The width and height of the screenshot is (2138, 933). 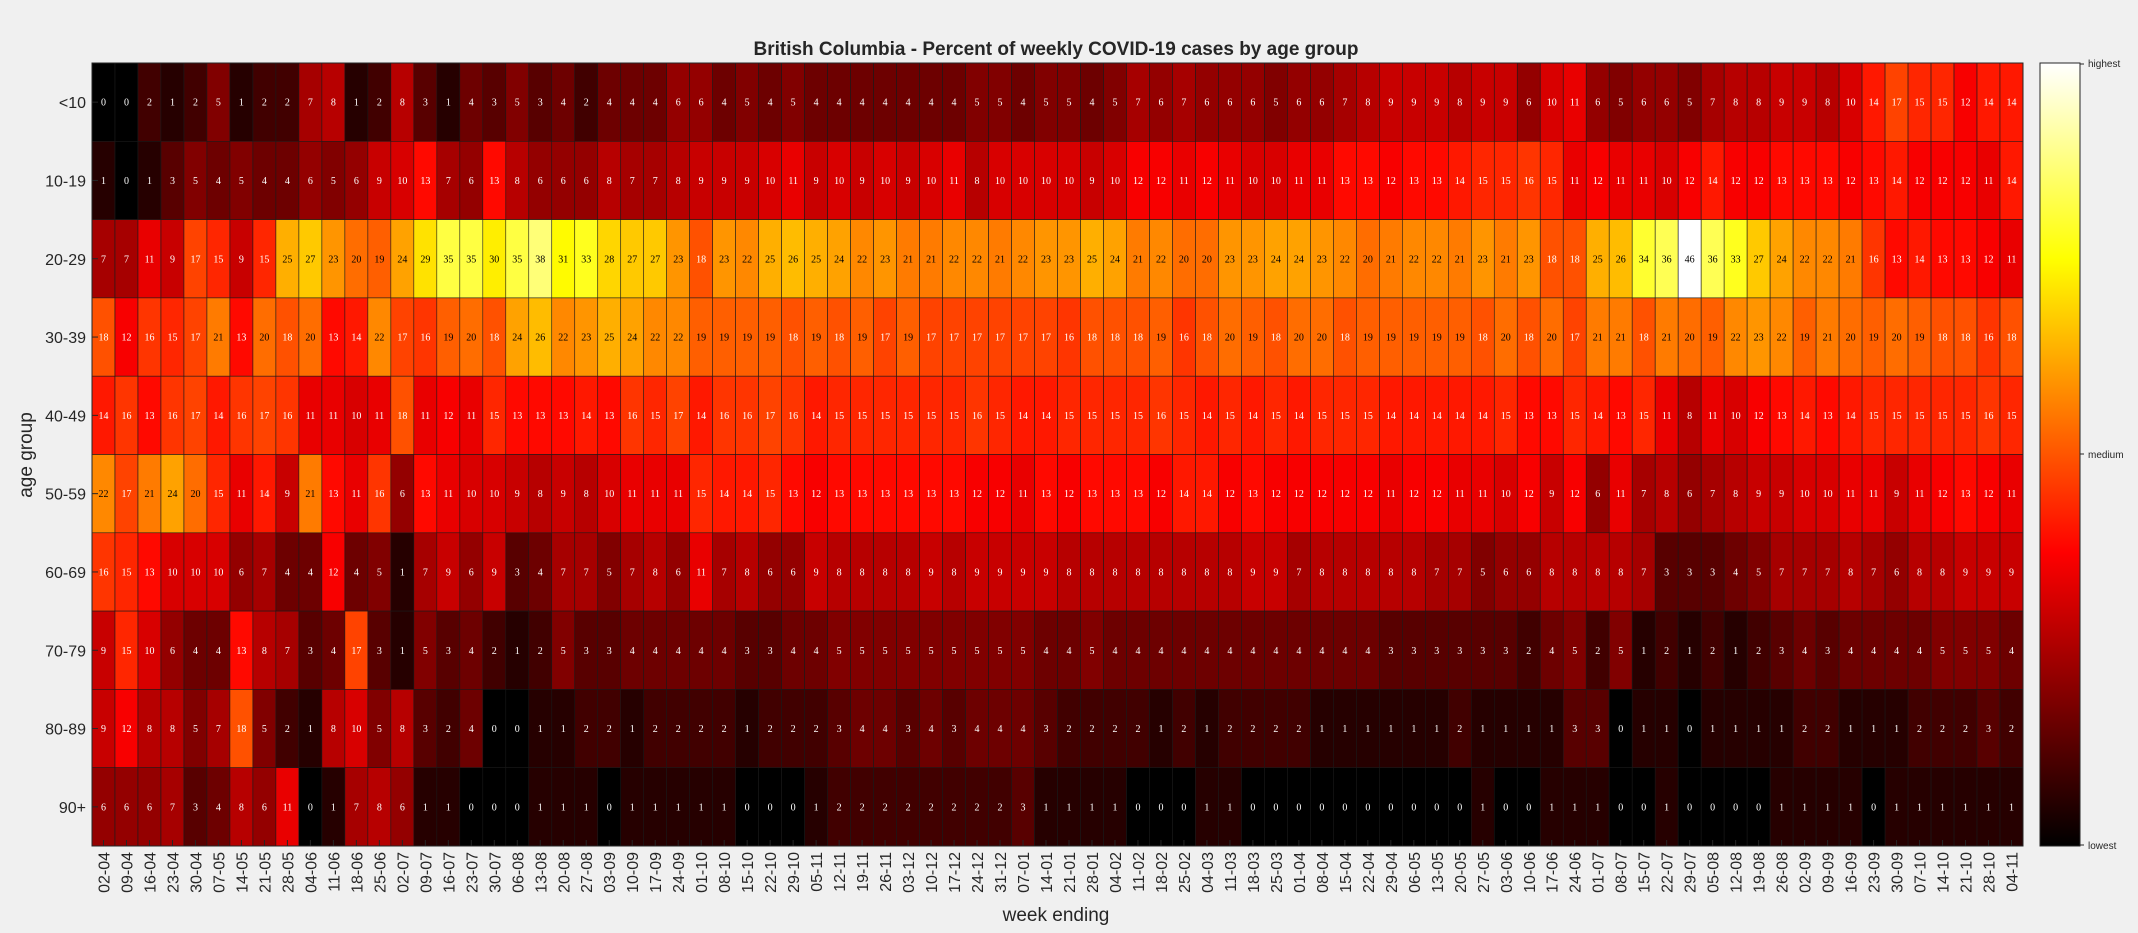 What do you see at coordinates (1507, 872) in the screenshot?
I see `x-tick-label: 03-06` at bounding box center [1507, 872].